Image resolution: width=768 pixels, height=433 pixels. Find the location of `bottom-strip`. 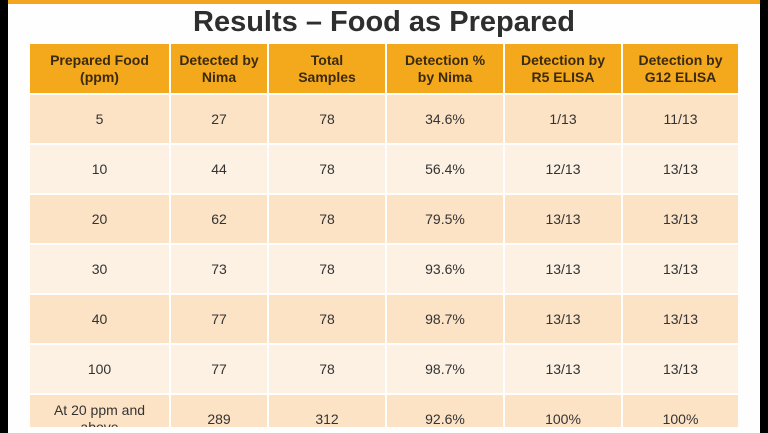

bottom-strip is located at coordinates (384, 430).